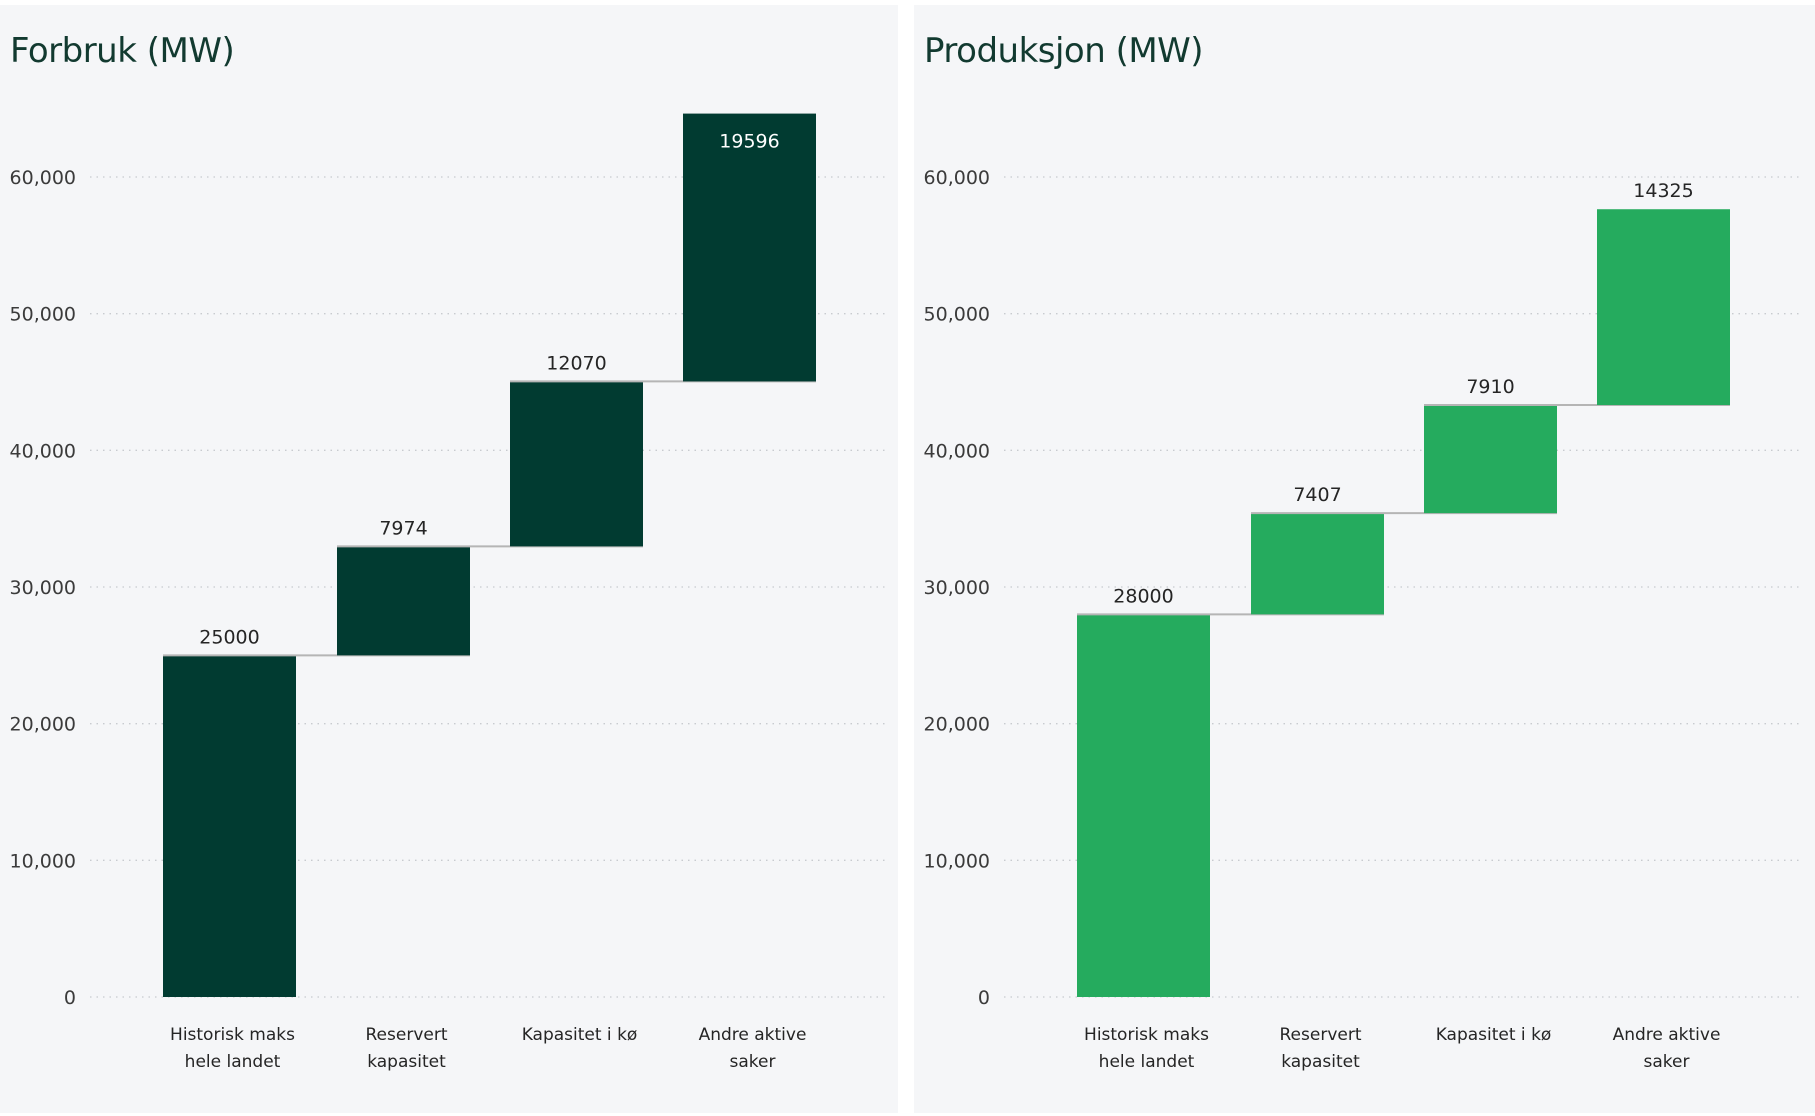  Describe the element at coordinates (749, 142) in the screenshot. I see `data-label: 19596` at that location.